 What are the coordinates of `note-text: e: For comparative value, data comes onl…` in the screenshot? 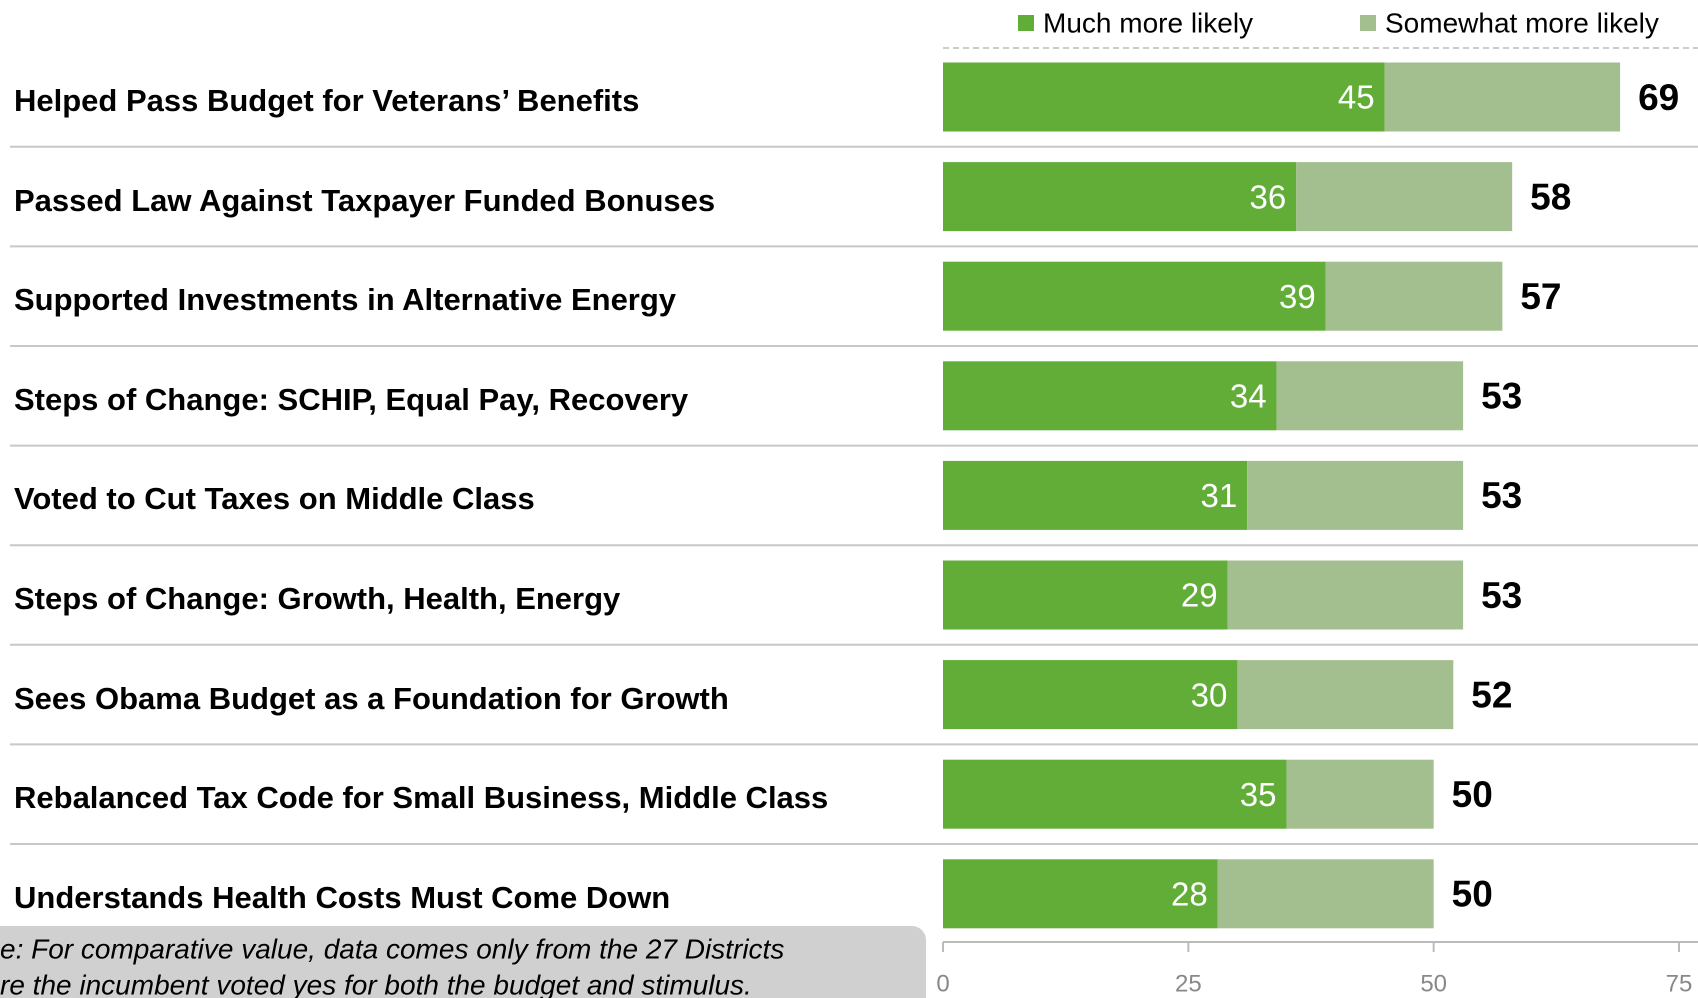 It's located at (392, 948).